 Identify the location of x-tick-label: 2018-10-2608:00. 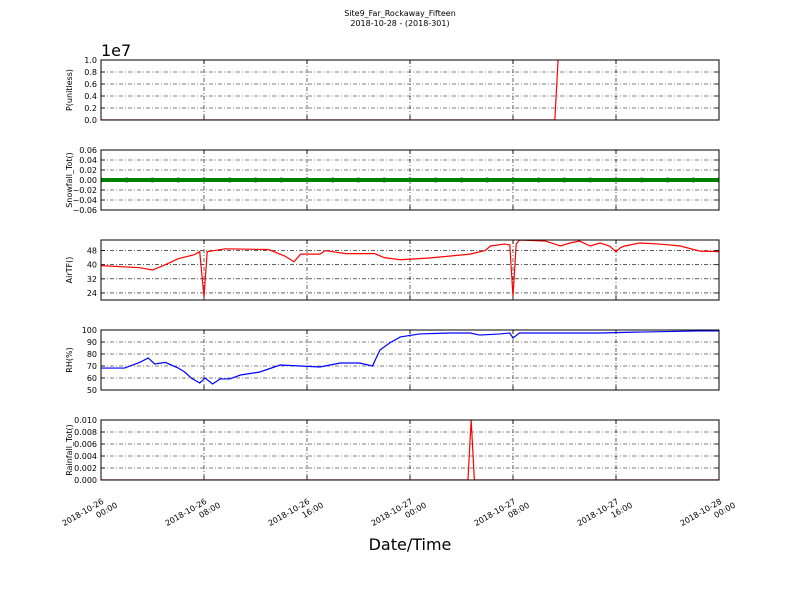
(193, 514).